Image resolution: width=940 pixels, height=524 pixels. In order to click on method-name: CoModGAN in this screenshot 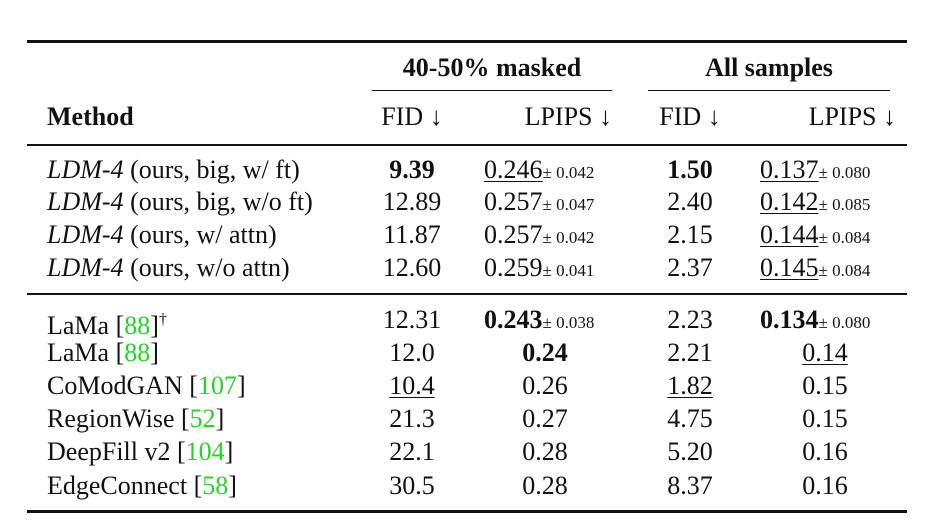, I will do `click(118, 385)`.